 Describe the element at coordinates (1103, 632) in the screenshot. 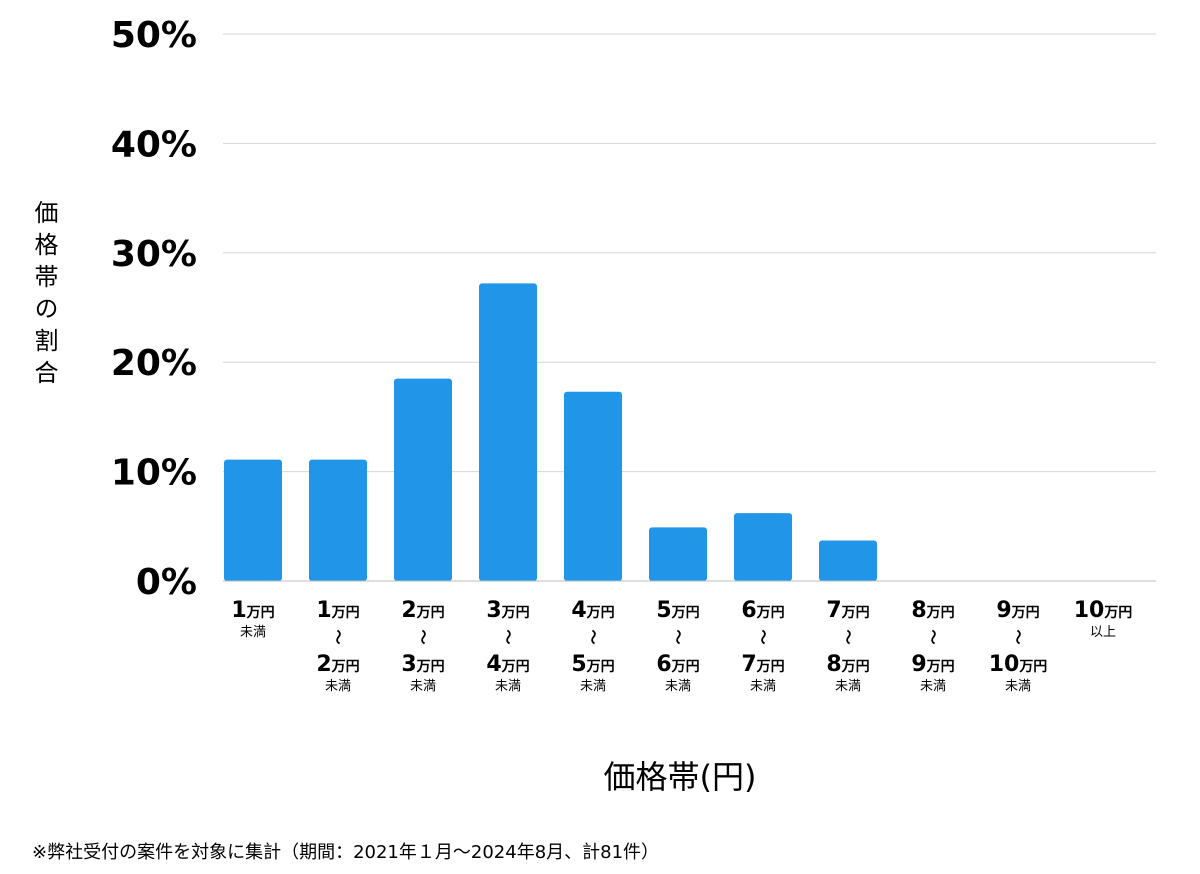

I see `x-tick-suffix: 以上` at that location.